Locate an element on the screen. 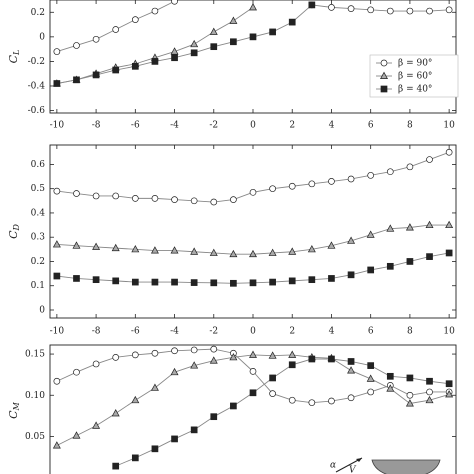 The width and height of the screenshot is (474, 474). y-tick-label: 0.5 is located at coordinates (38, 189).